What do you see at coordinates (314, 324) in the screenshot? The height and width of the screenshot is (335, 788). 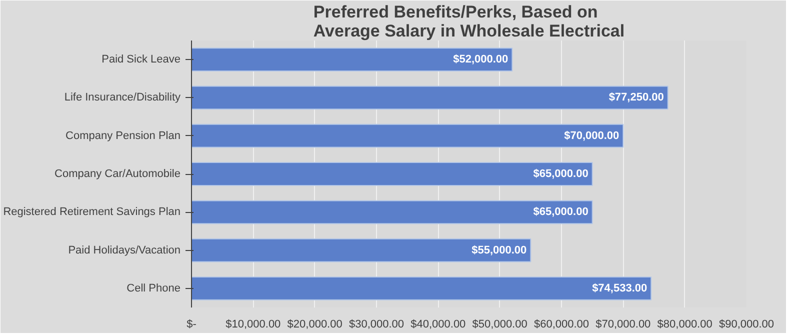 I see `x-tick-label: $20,000.00` at bounding box center [314, 324].